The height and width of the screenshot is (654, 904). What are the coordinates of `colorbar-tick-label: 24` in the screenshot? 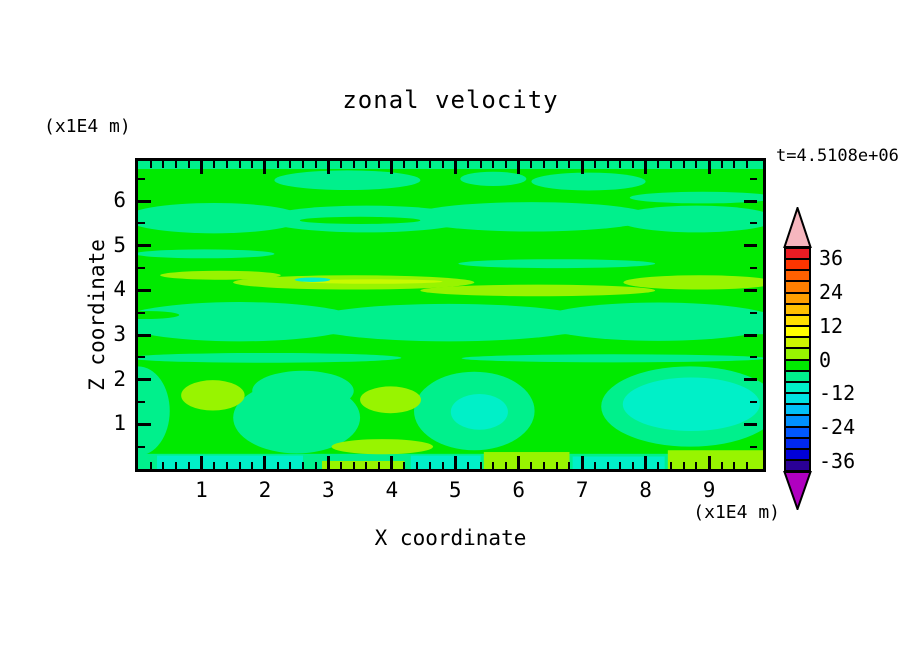 It's located at (831, 292).